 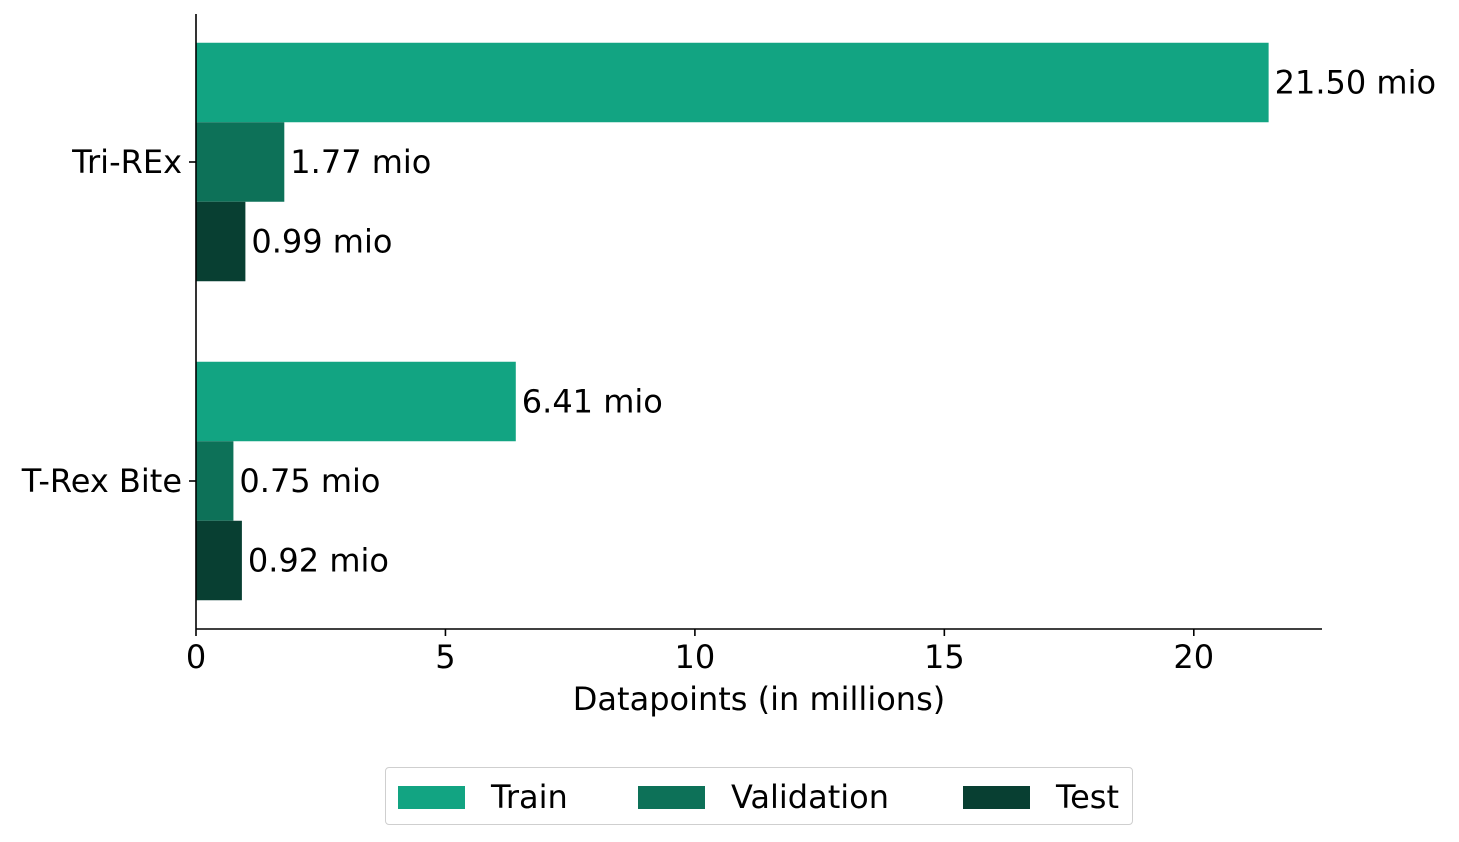 What do you see at coordinates (196, 657) in the screenshot?
I see `x-tick-label: 0` at bounding box center [196, 657].